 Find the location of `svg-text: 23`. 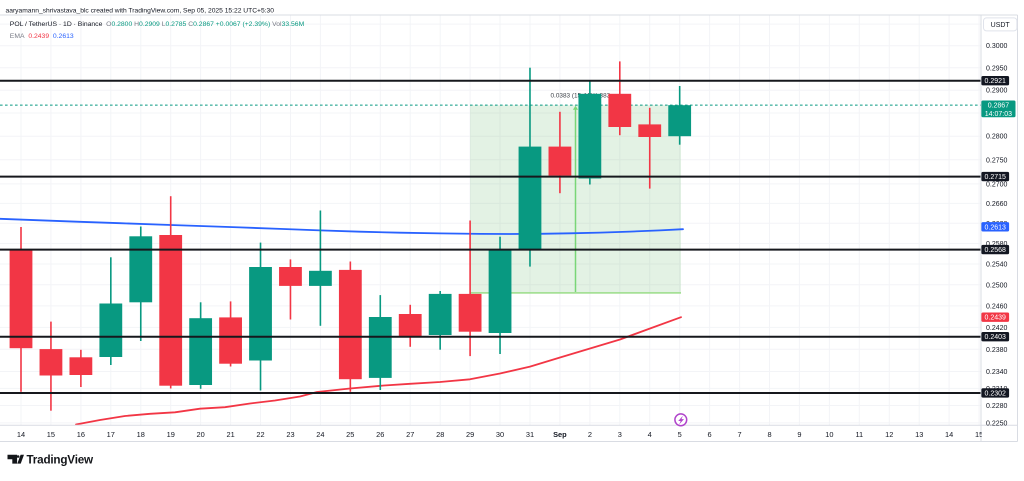

svg-text: 23 is located at coordinates (290, 434).